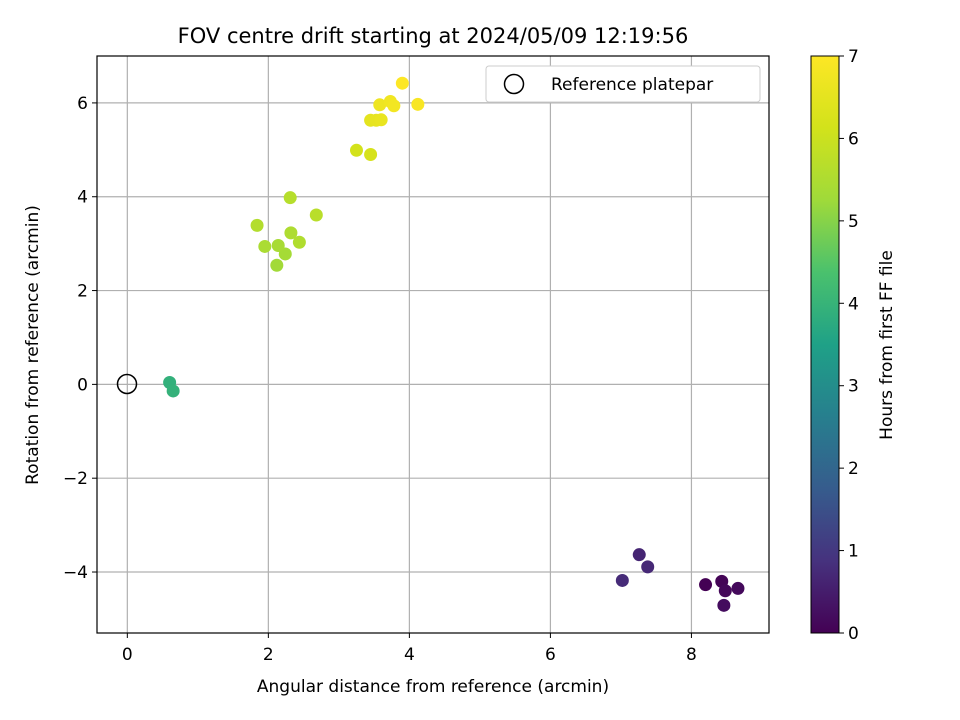 The height and width of the screenshot is (720, 960). Describe the element at coordinates (853, 387) in the screenshot. I see `colorbar-tick-label: 3` at that location.